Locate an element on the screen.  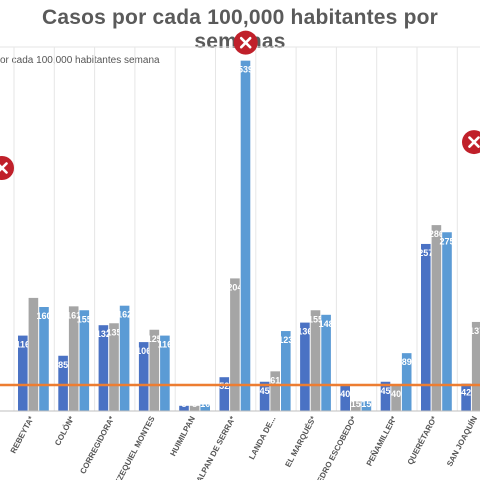
legend-text: or cada 100,000 habitantes semana is located at coordinates (80, 60).